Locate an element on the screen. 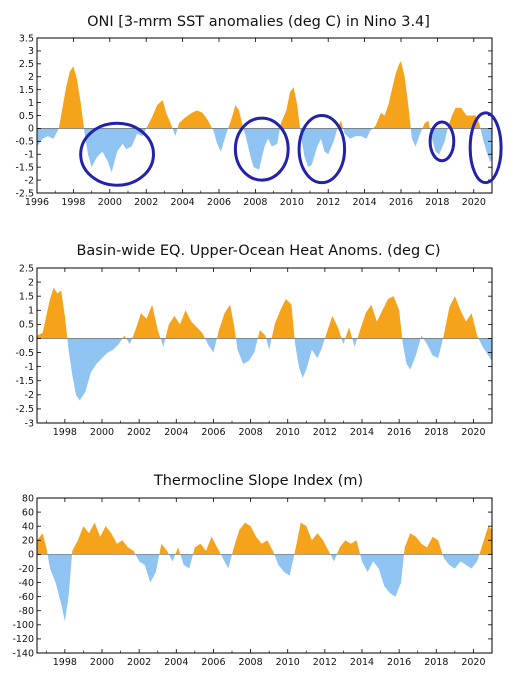  thermocline-x-tick-label: 2018 is located at coordinates (436, 662).